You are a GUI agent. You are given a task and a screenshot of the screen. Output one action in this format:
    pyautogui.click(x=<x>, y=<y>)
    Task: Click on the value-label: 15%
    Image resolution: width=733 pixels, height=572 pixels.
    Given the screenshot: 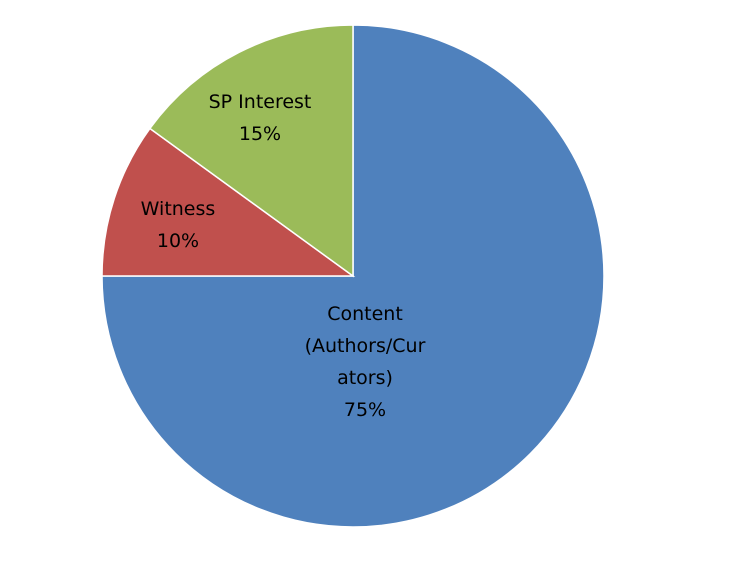 What is the action you would take?
    pyautogui.click(x=260, y=134)
    